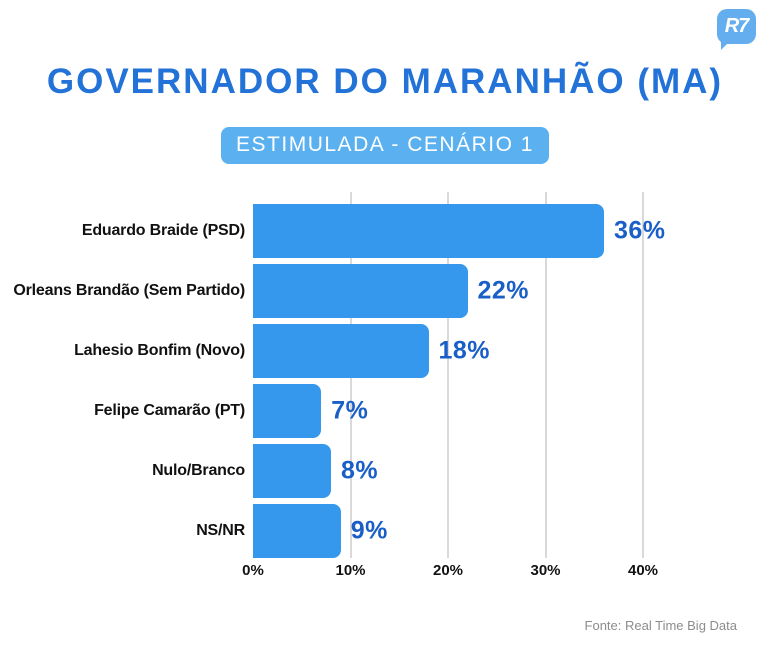 The height and width of the screenshot is (650, 770). I want to click on x-tick-label: 40%, so click(643, 570).